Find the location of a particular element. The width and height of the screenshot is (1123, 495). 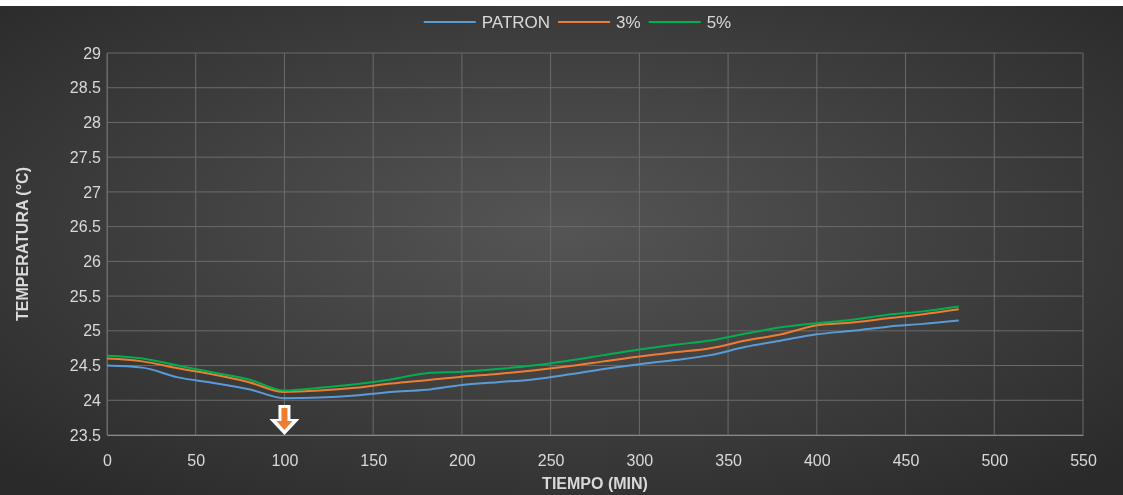

x-tick-label: 150 is located at coordinates (374, 461).